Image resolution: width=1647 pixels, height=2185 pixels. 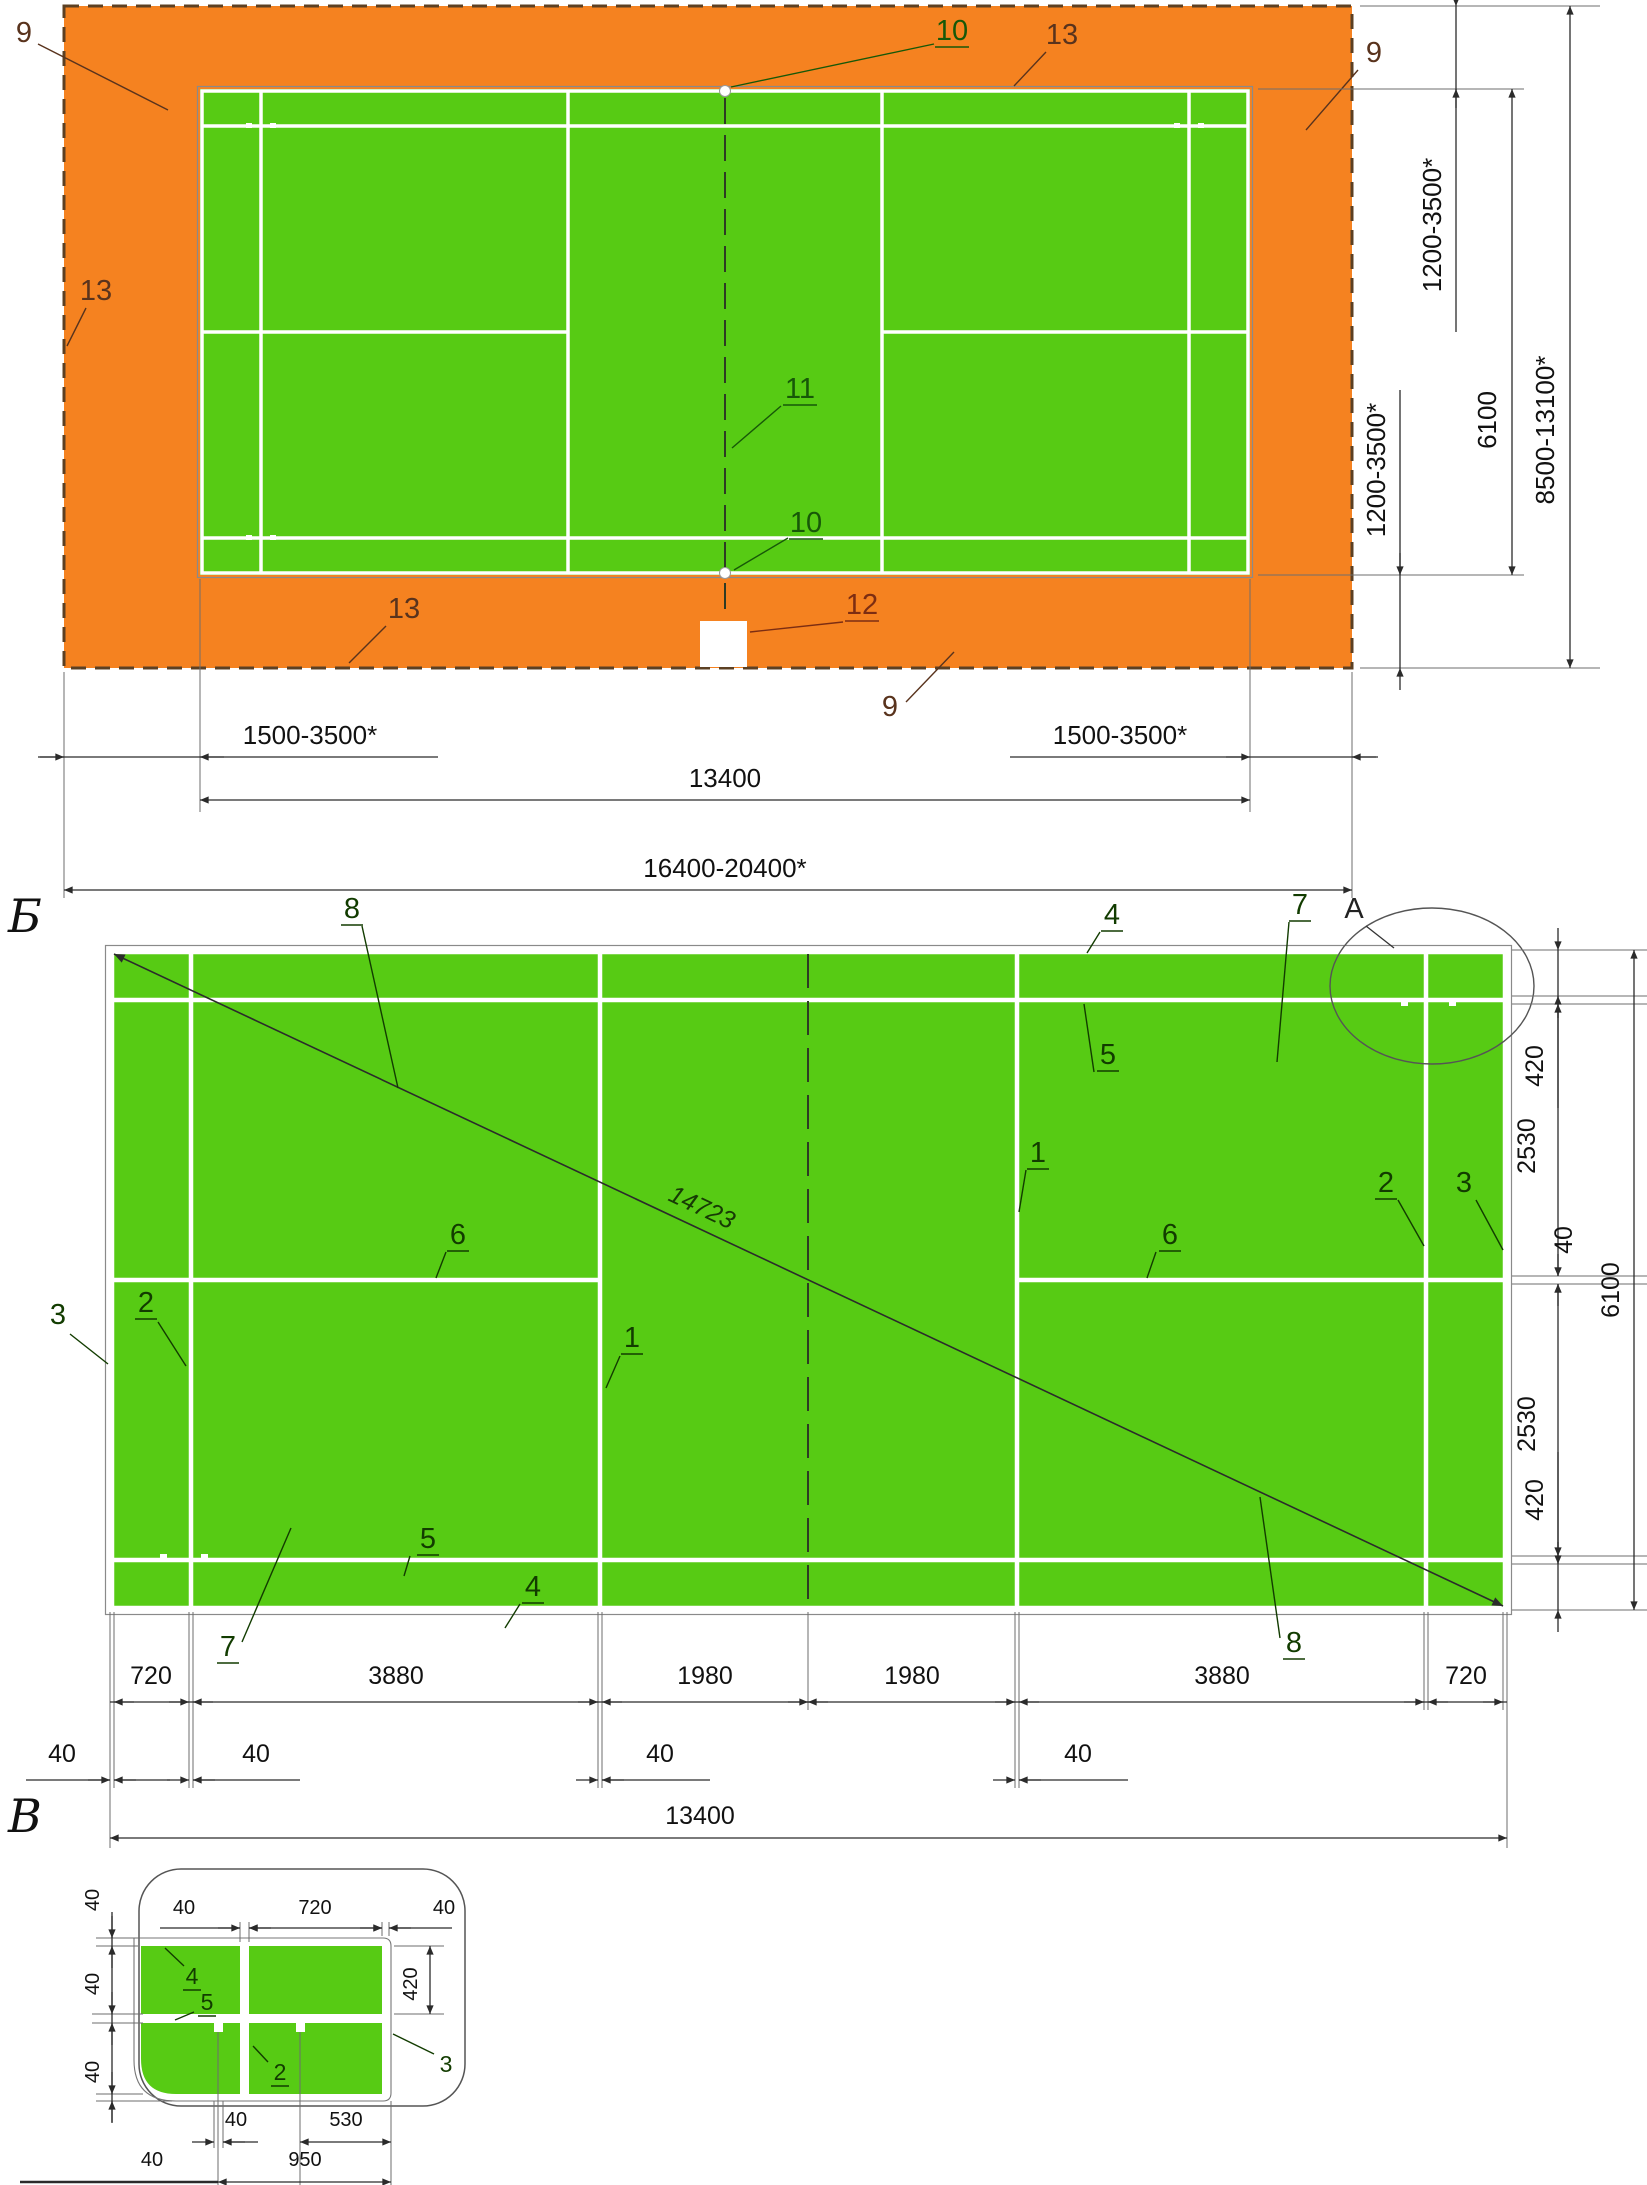 I want to click on callout-3-right: 3, so click(x=1464, y=1183).